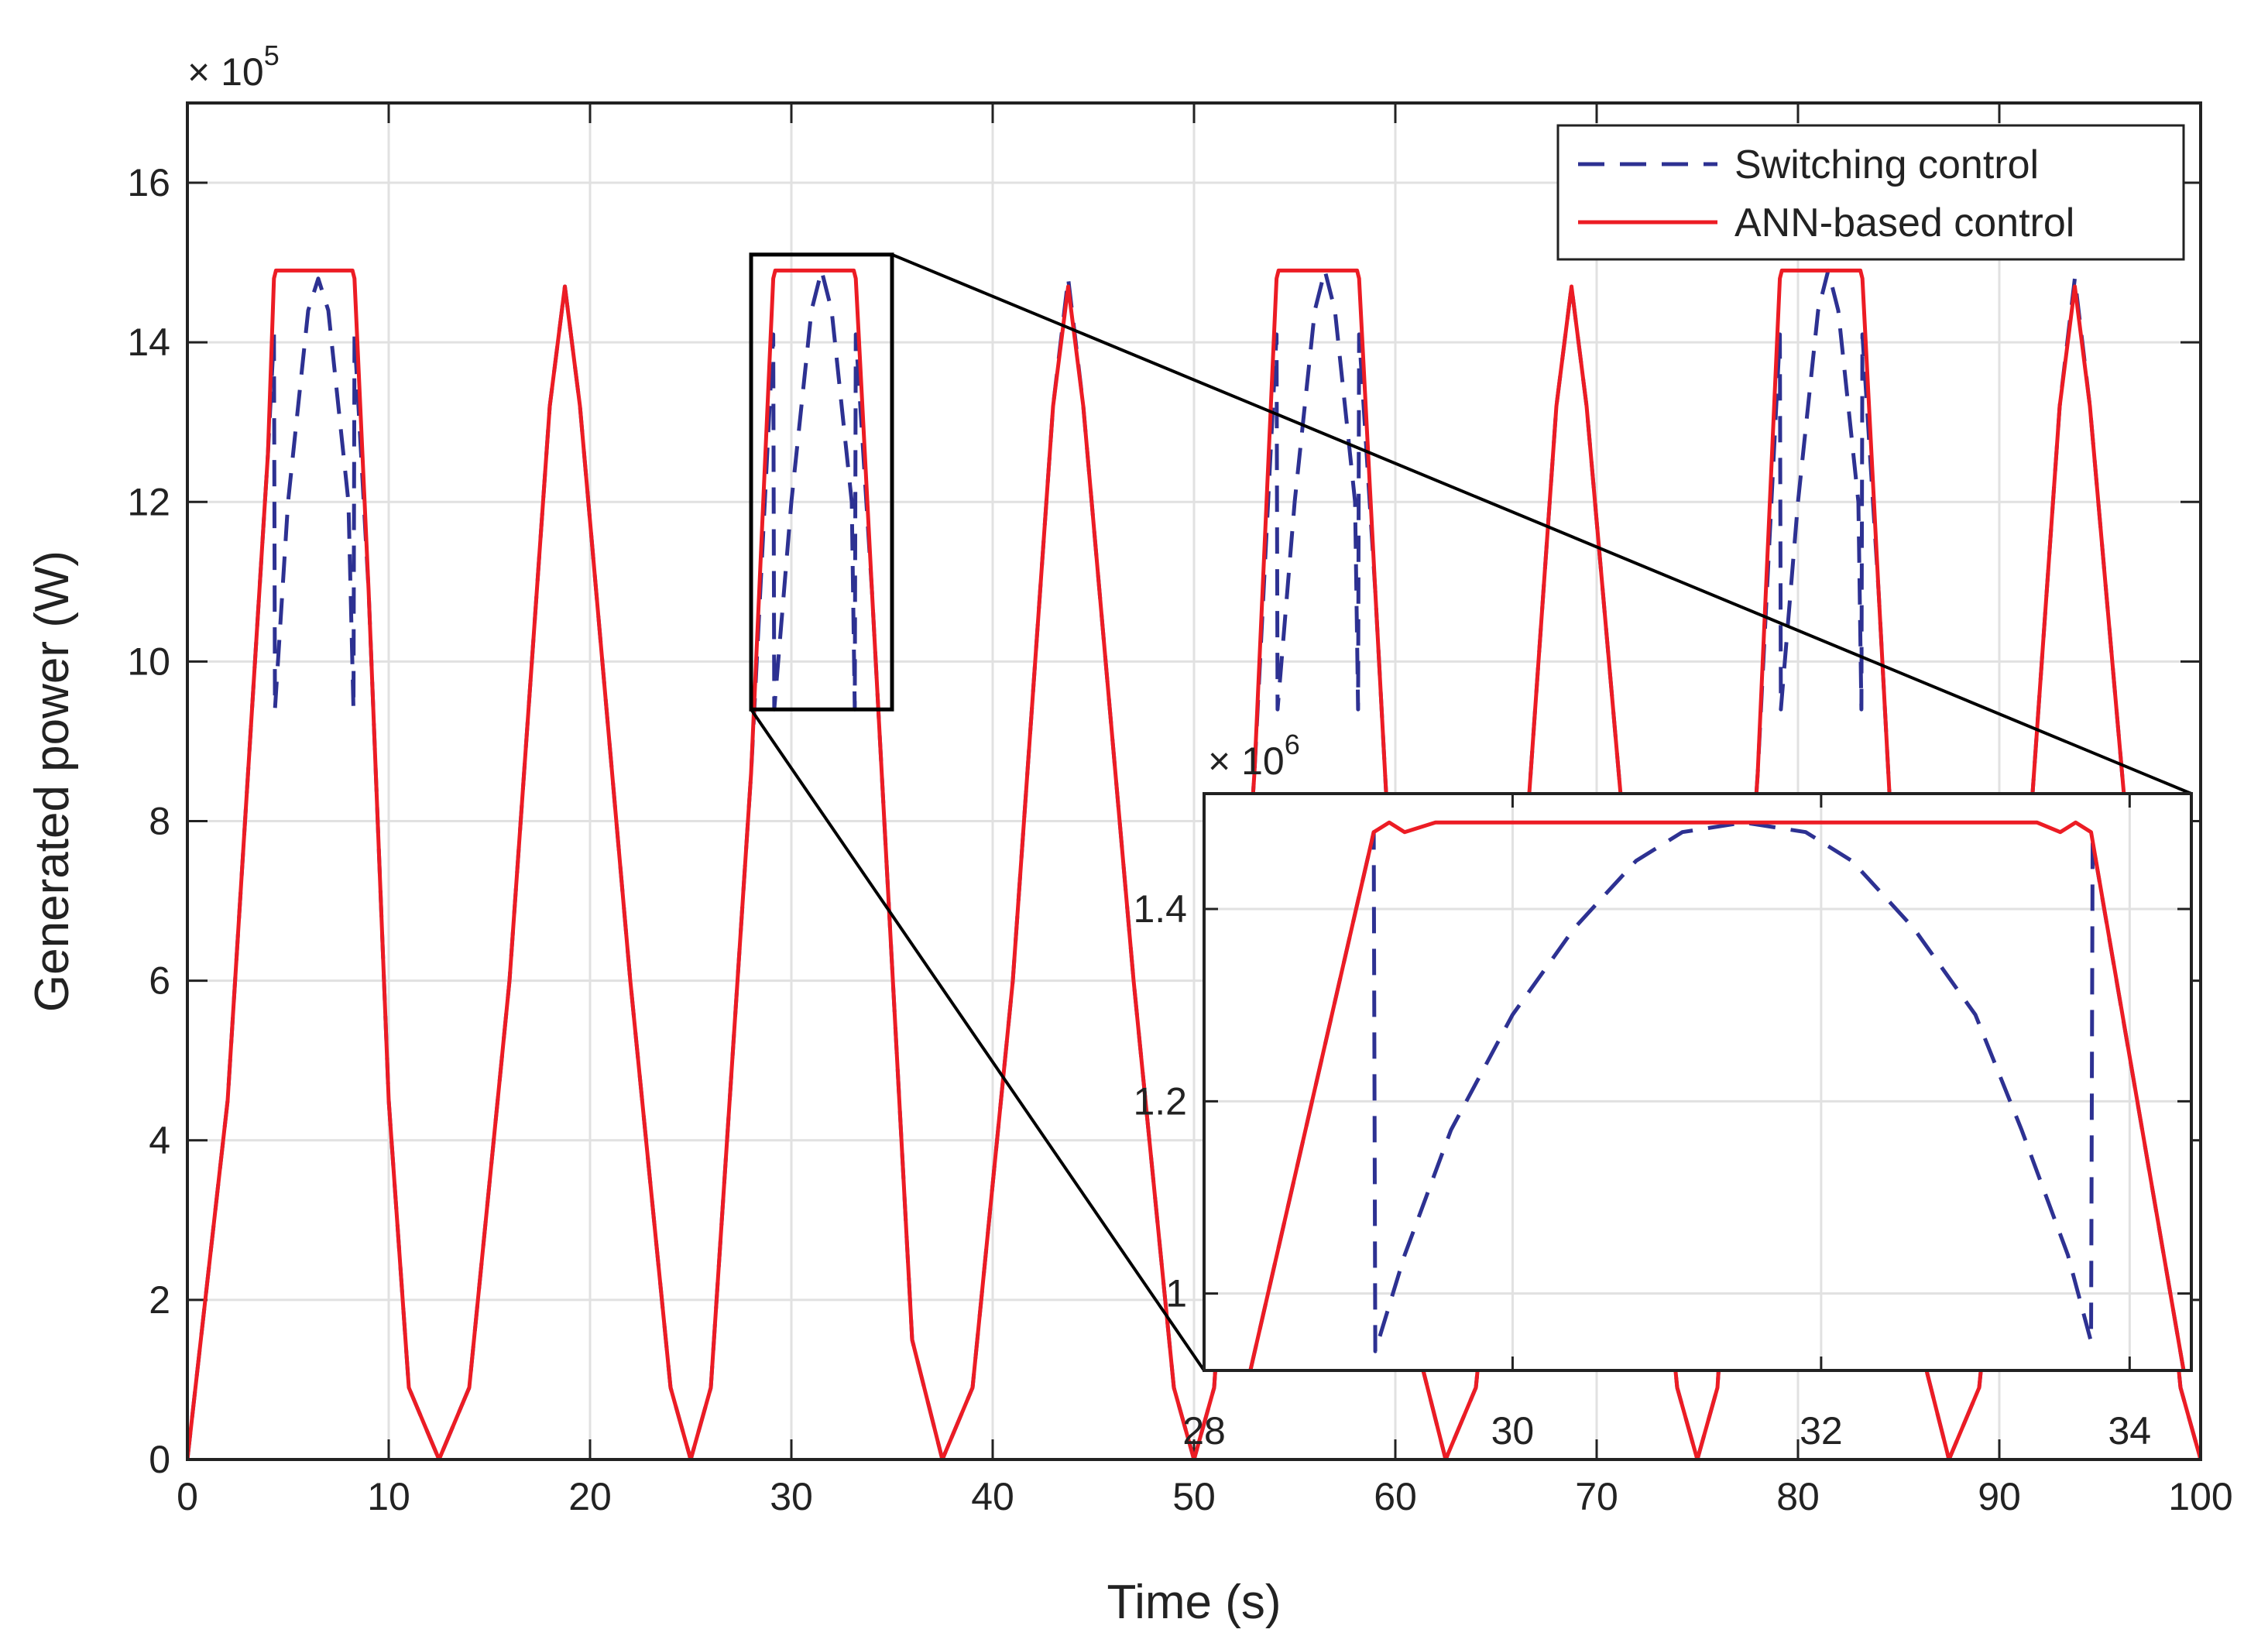 The image size is (2268, 1643). I want to click on main-x-tick-label: 100, so click(2200, 1496).